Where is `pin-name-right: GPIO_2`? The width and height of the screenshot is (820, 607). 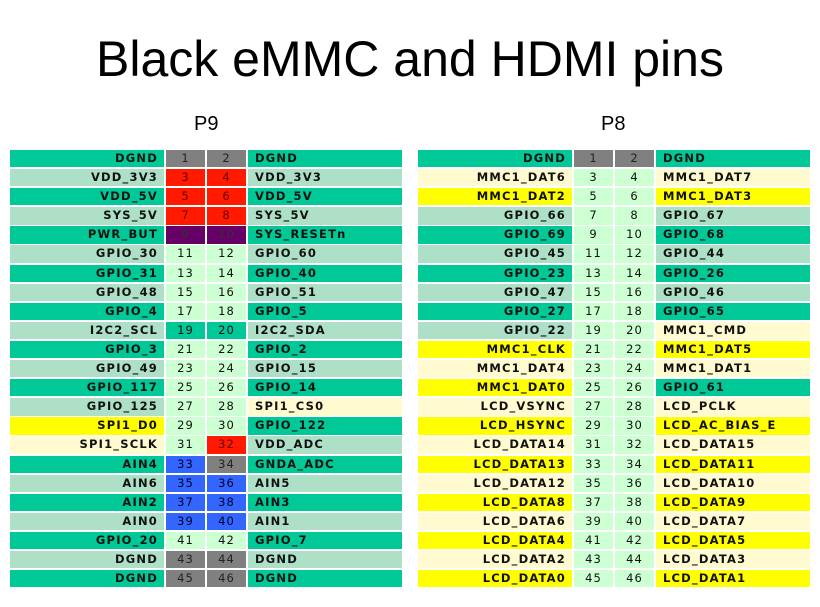 pin-name-right: GPIO_2 is located at coordinates (325, 349).